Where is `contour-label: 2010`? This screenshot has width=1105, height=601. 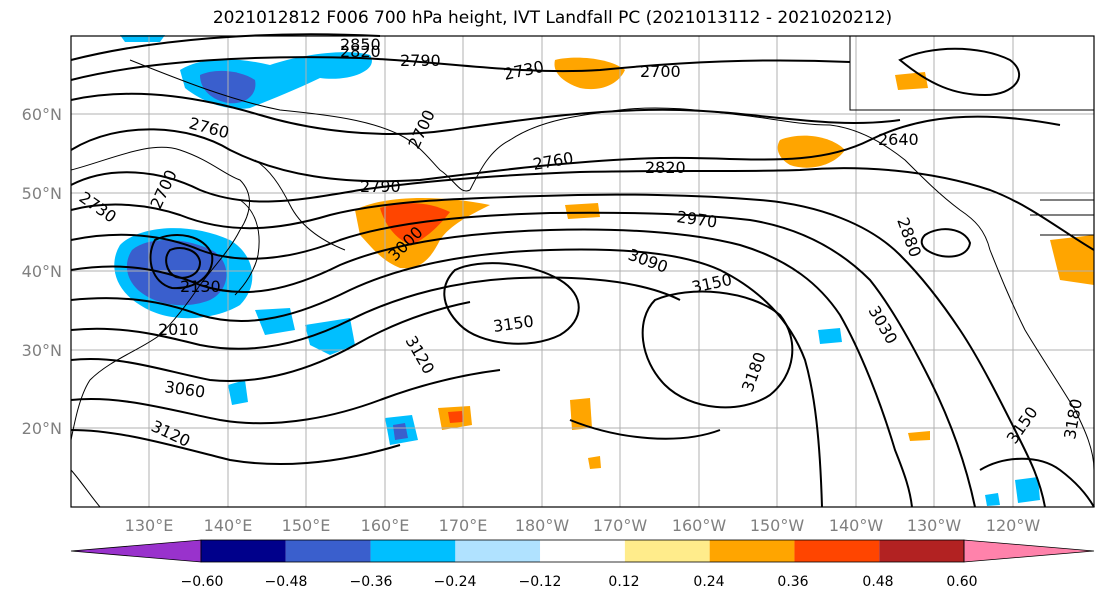
contour-label: 2010 is located at coordinates (178, 329).